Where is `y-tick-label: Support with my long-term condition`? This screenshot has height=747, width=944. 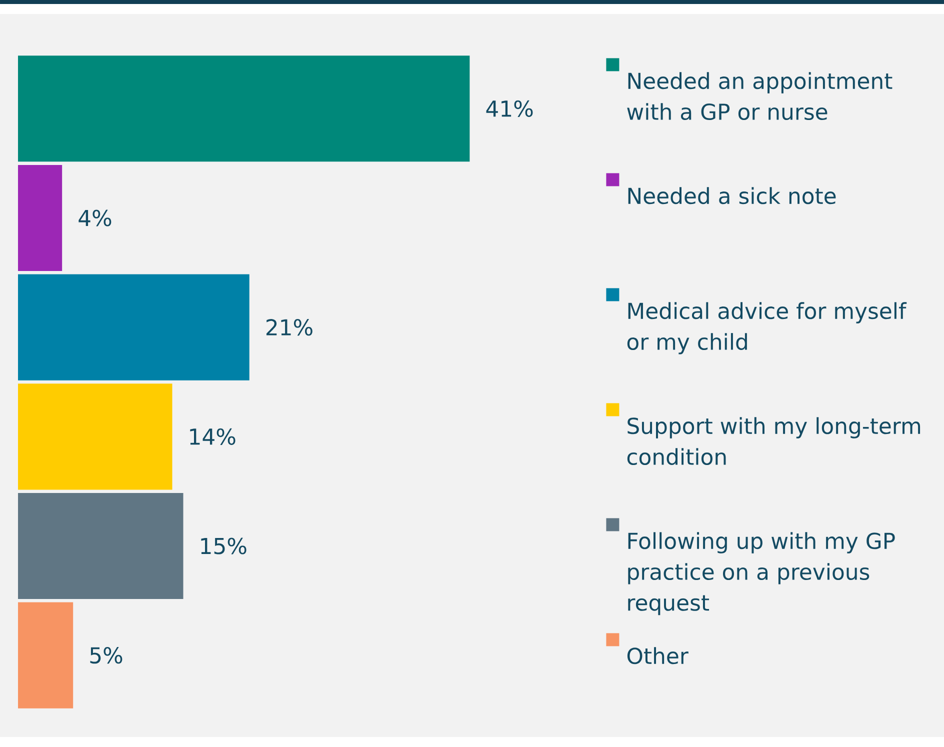 y-tick-label: Support with my long-term condition is located at coordinates (773, 441).